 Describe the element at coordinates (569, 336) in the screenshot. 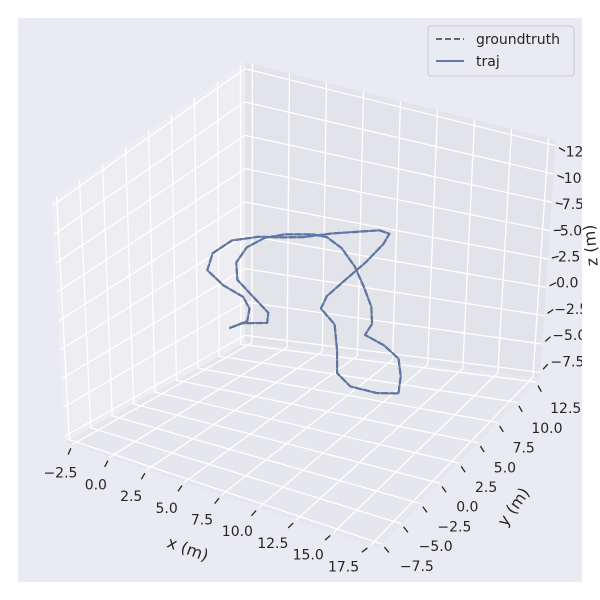

I see `z-tick-label: −5.0` at that location.